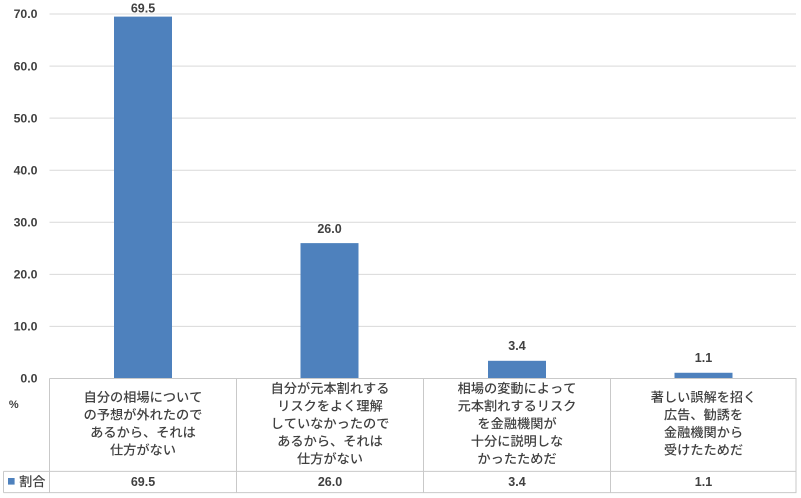  I want to click on svg-text: 40.0, so click(26, 170).